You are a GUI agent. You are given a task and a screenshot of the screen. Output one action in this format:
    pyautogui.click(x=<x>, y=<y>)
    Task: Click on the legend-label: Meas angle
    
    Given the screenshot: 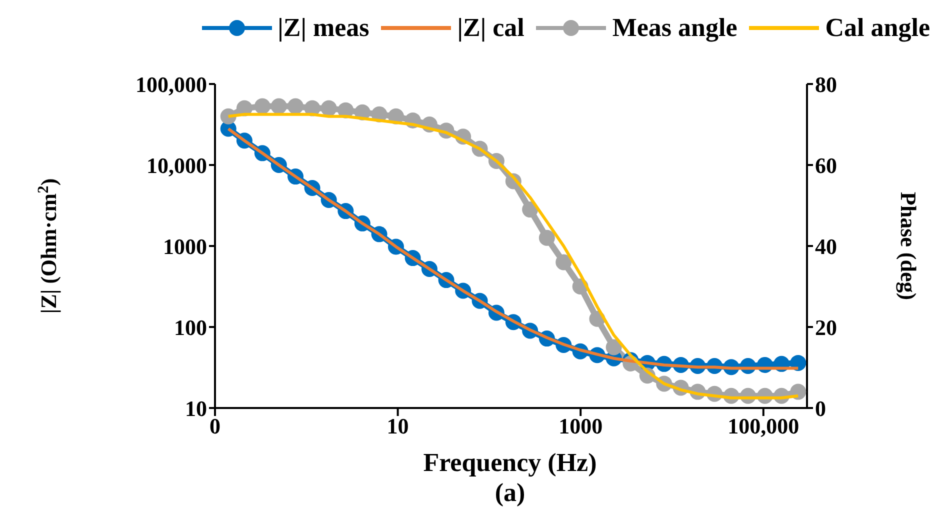 What is the action you would take?
    pyautogui.click(x=675, y=28)
    